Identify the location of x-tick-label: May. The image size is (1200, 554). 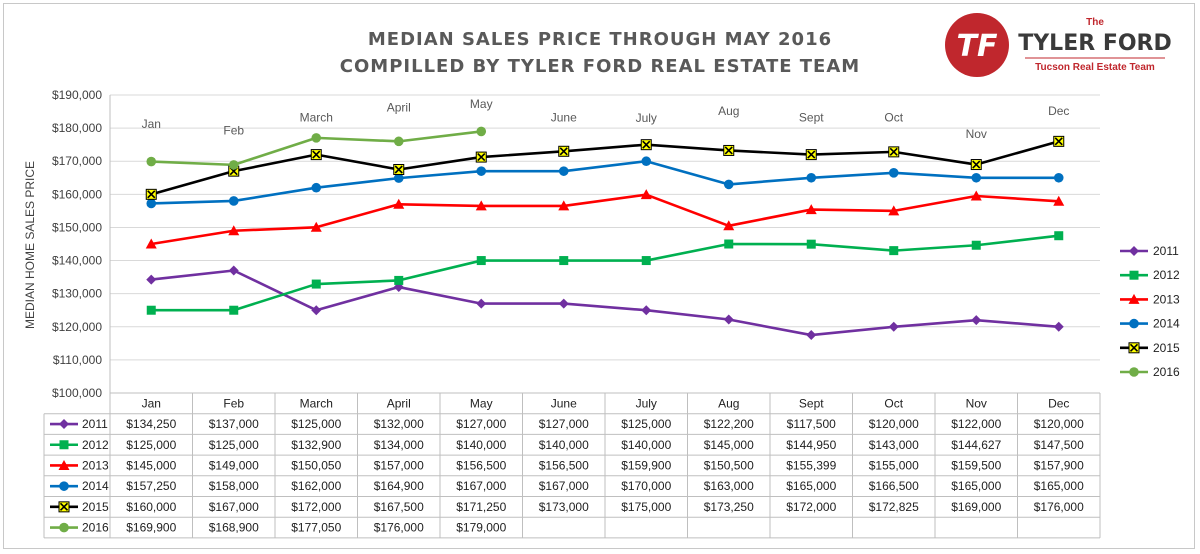
(481, 404).